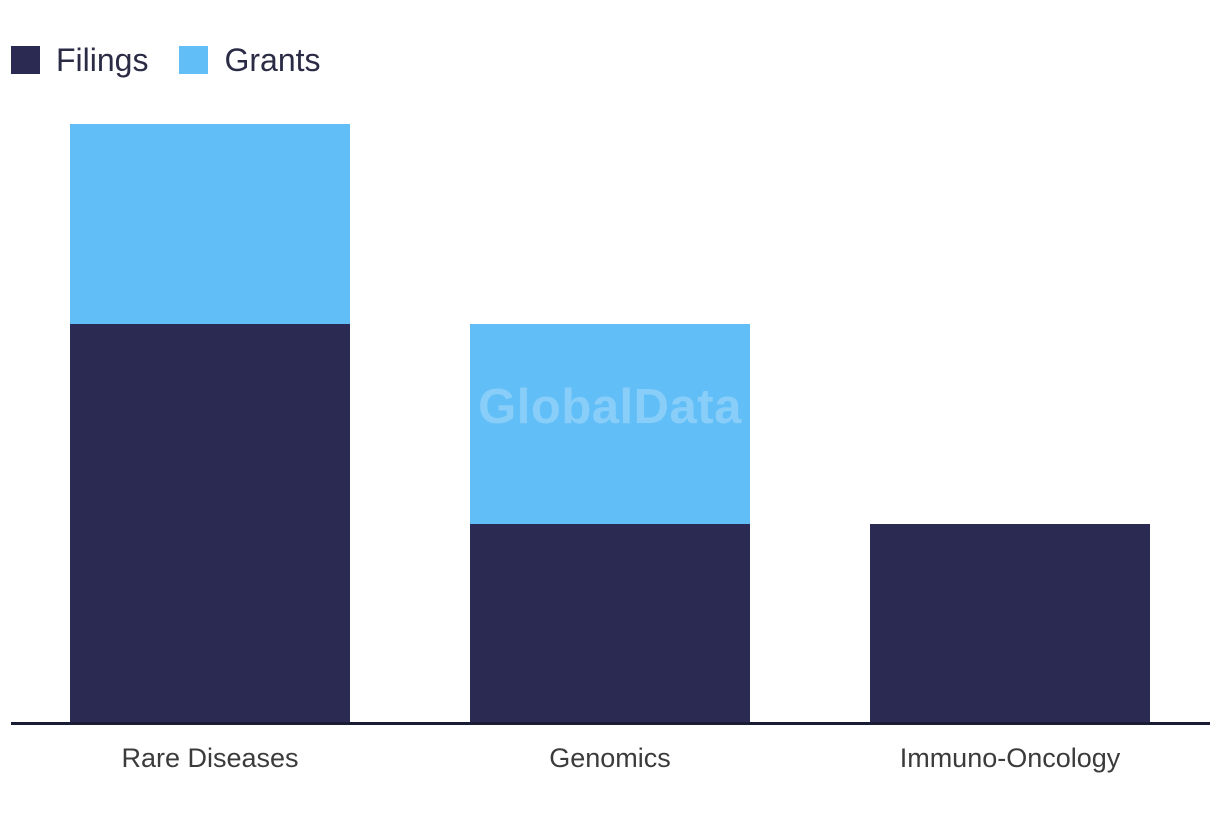 This screenshot has width=1220, height=820. Describe the element at coordinates (610, 624) in the screenshot. I see `bar-segment-filings-genomics` at that location.